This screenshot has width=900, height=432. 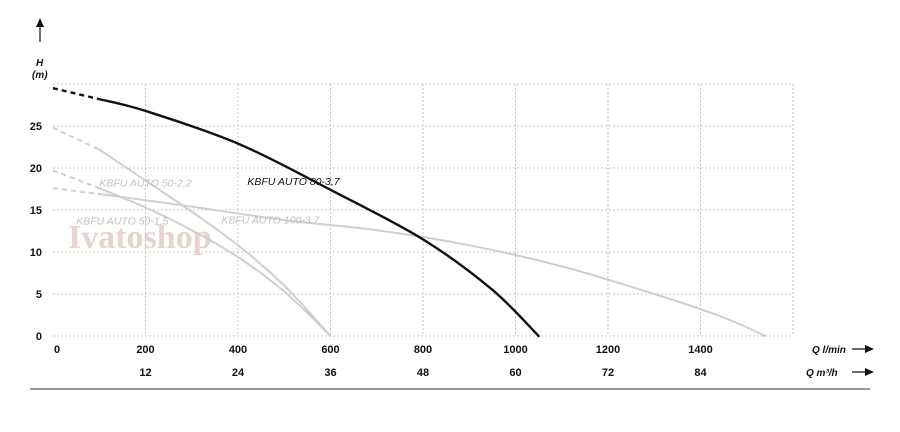 I want to click on x-tick-label-m3h: 60, so click(x=515, y=373).